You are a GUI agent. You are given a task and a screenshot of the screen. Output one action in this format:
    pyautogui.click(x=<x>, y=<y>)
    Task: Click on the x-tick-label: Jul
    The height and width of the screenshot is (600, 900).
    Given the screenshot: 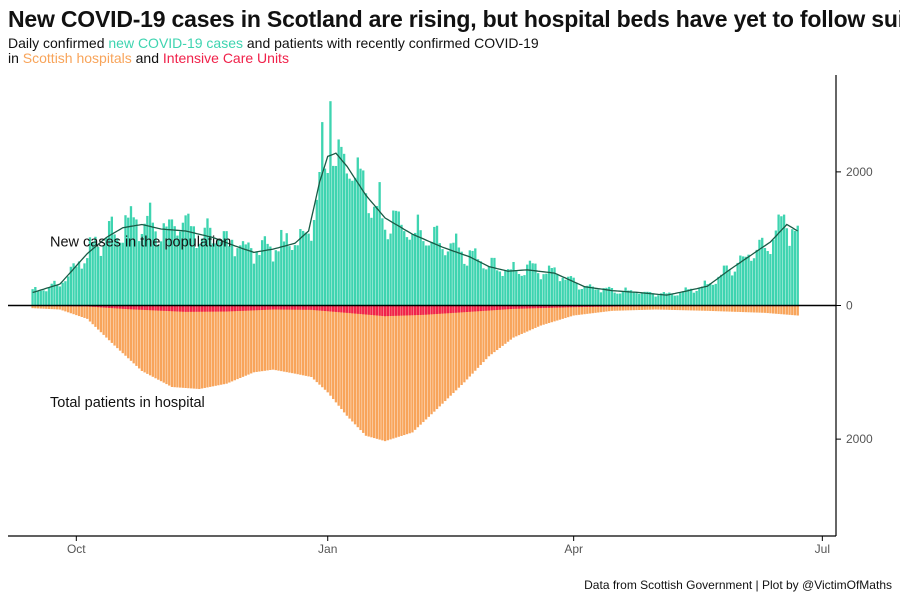 What is the action you would take?
    pyautogui.click(x=822, y=549)
    